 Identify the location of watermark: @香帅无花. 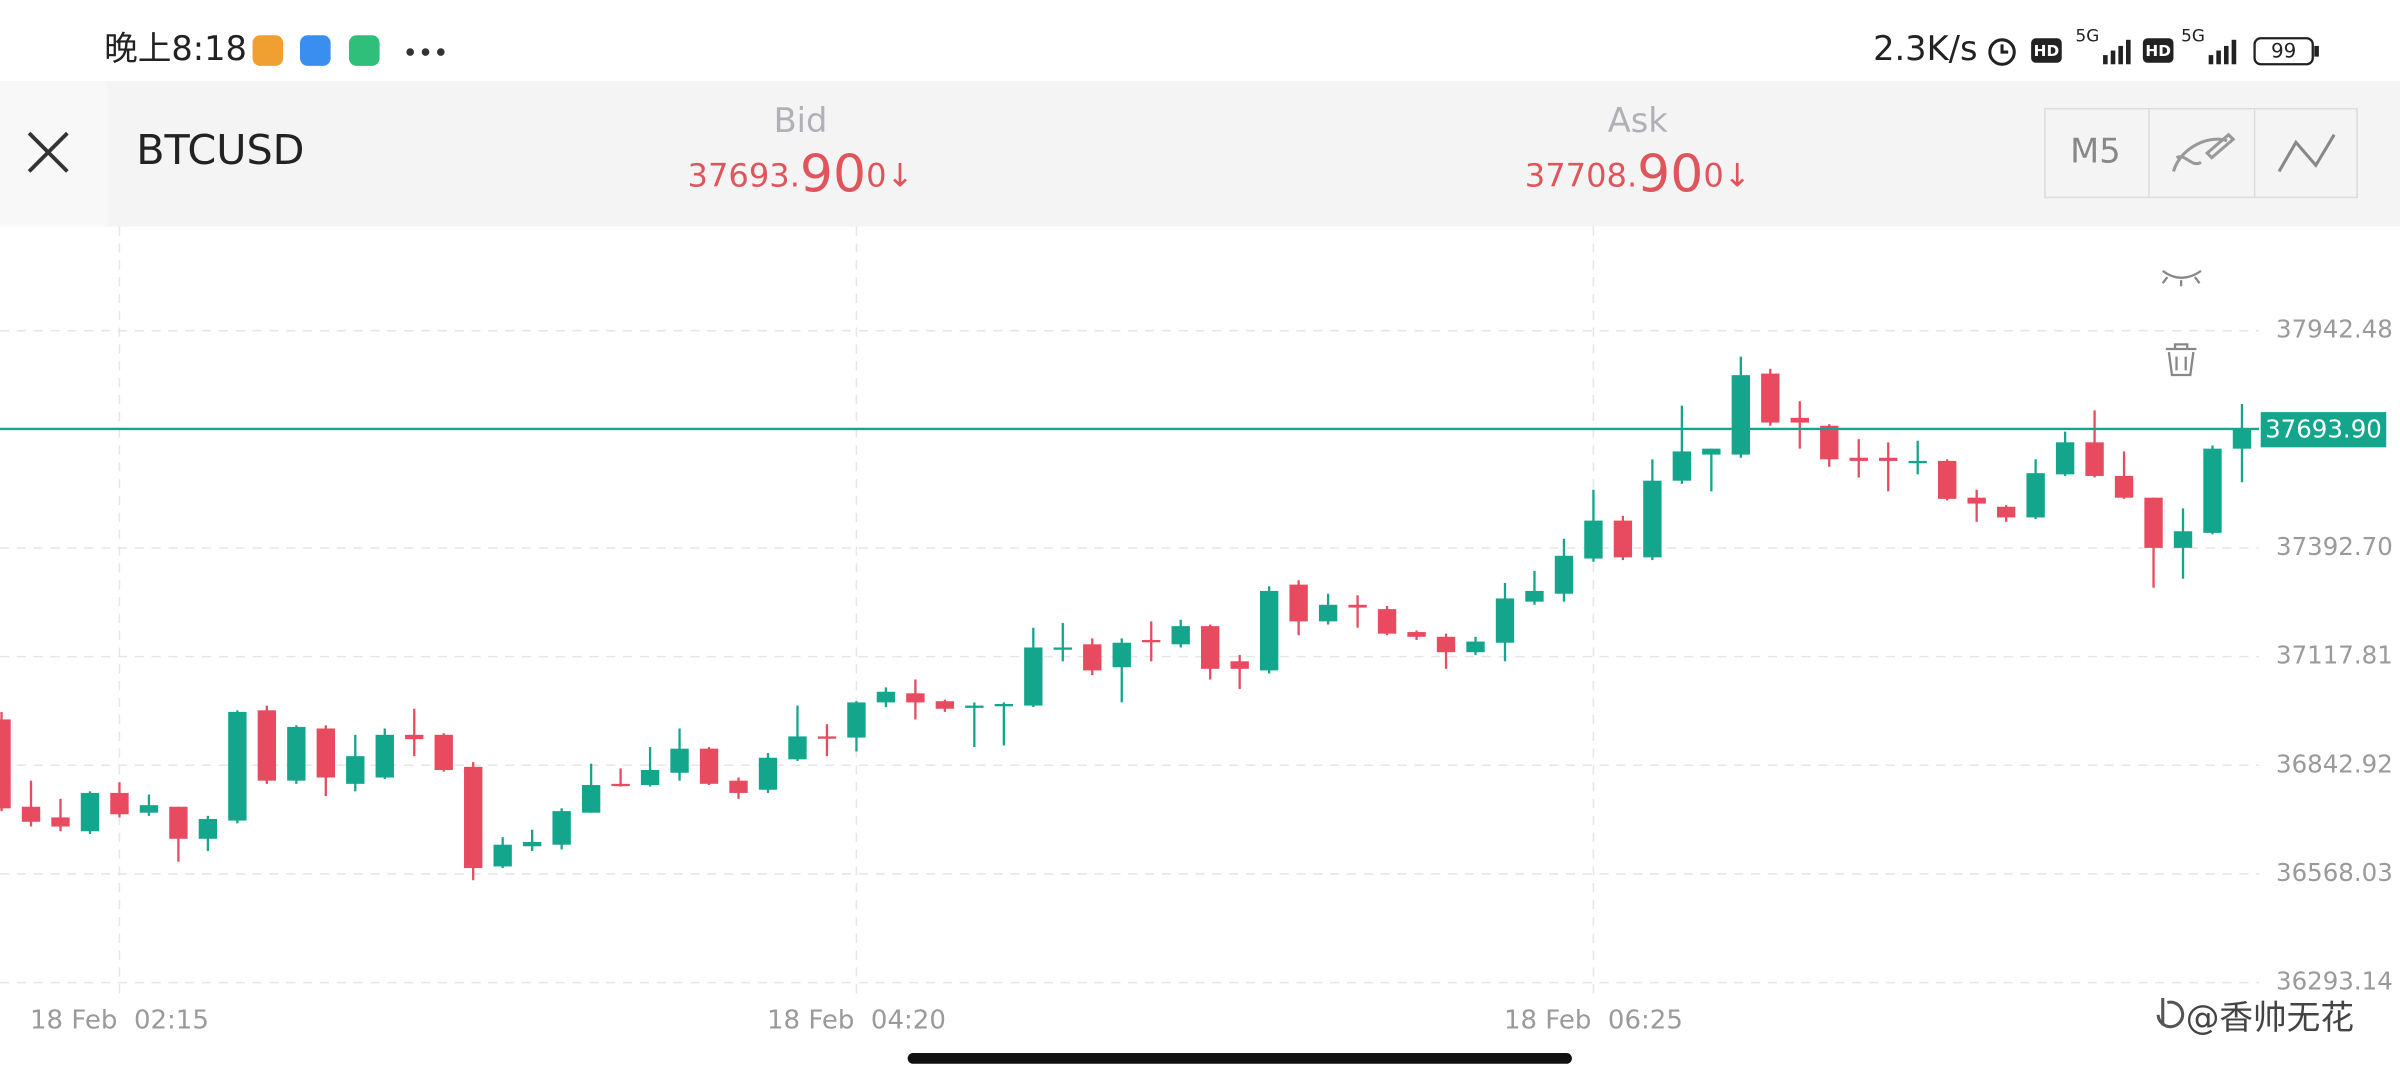
(2270, 1017).